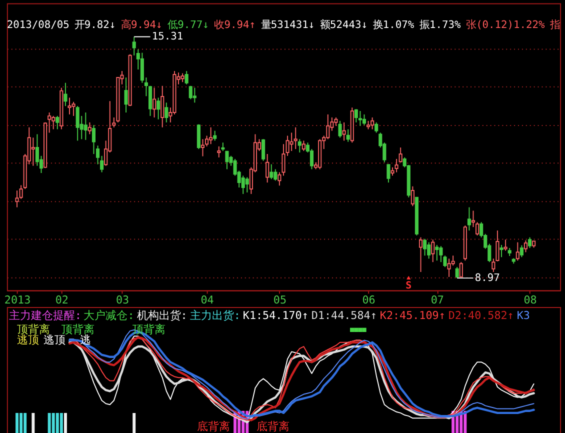 The width and height of the screenshot is (565, 433). Describe the element at coordinates (141, 25) in the screenshot. I see `annotation: 高9.94↓` at that location.